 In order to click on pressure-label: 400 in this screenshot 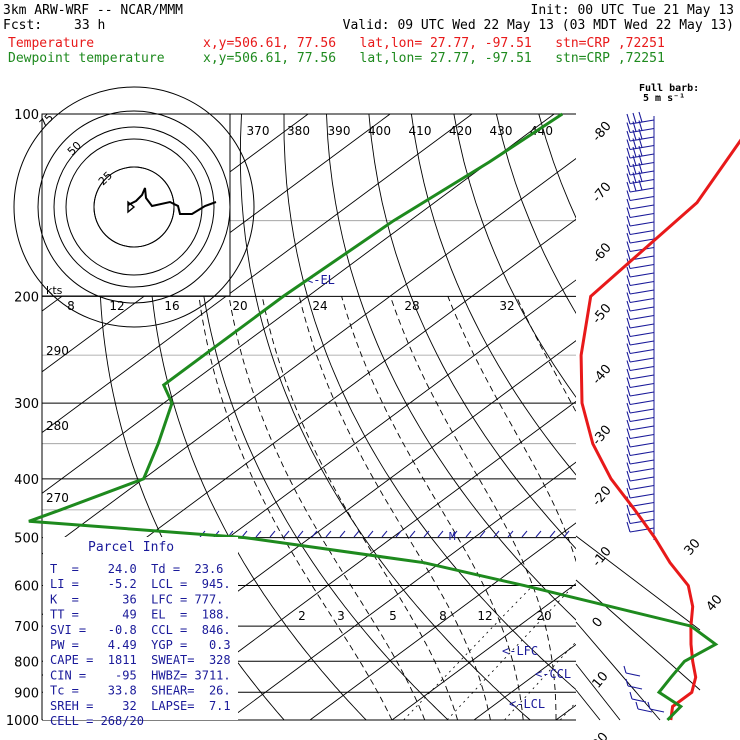, I will do `click(26, 480)`.